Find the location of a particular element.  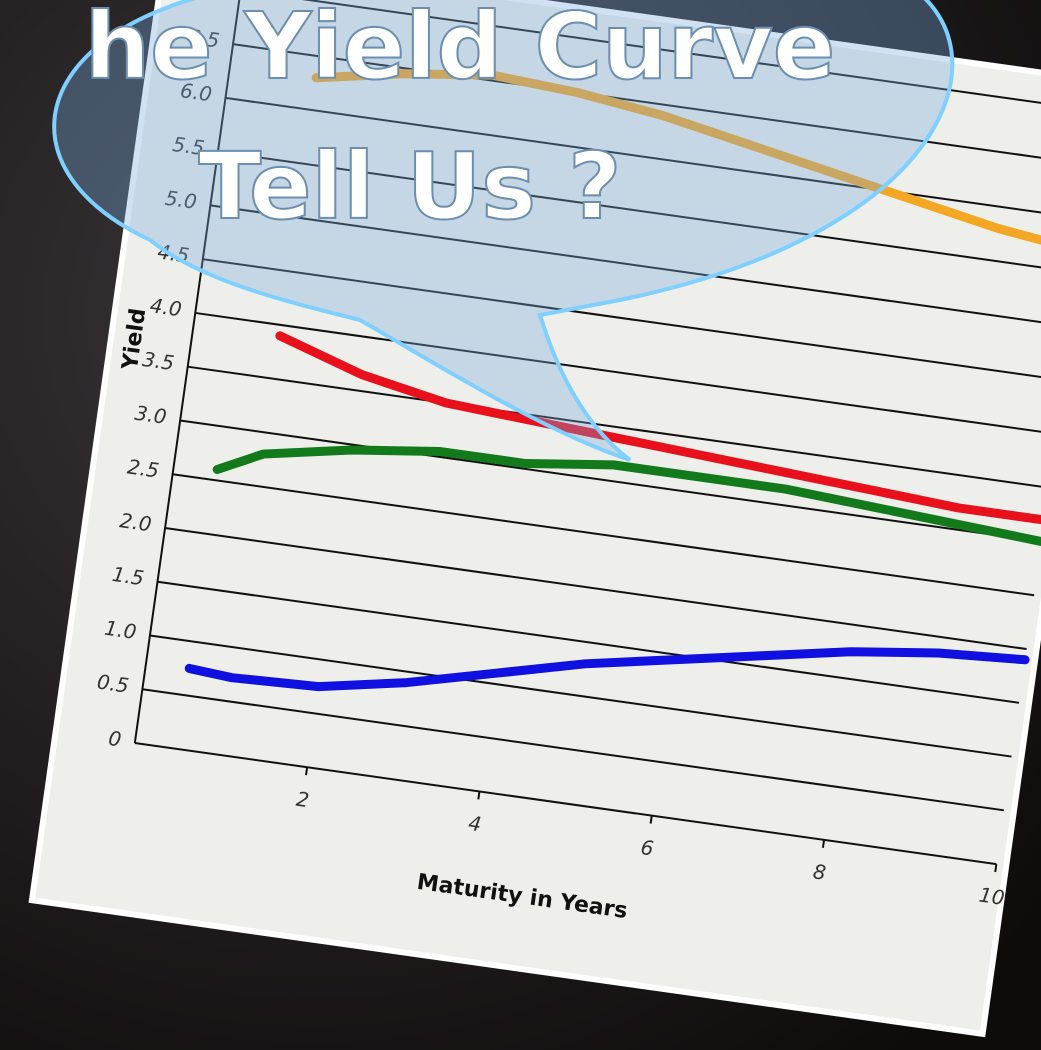

annotation: Tell Us ? is located at coordinates (410, 186).